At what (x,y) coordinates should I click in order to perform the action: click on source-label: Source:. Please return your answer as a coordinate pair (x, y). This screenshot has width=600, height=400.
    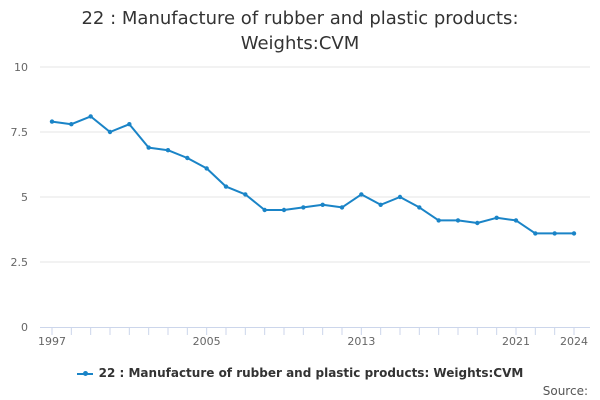
    Looking at the image, I should click on (565, 391).